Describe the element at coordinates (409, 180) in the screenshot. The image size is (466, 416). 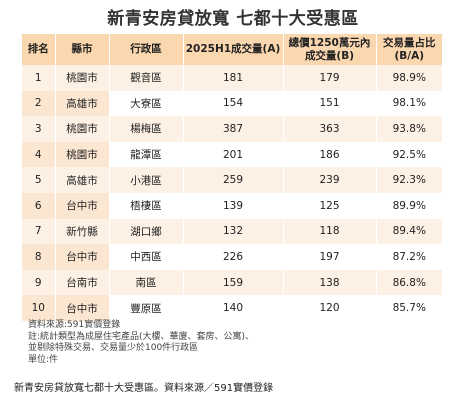
I see `cell-ratio: 92.3%` at that location.